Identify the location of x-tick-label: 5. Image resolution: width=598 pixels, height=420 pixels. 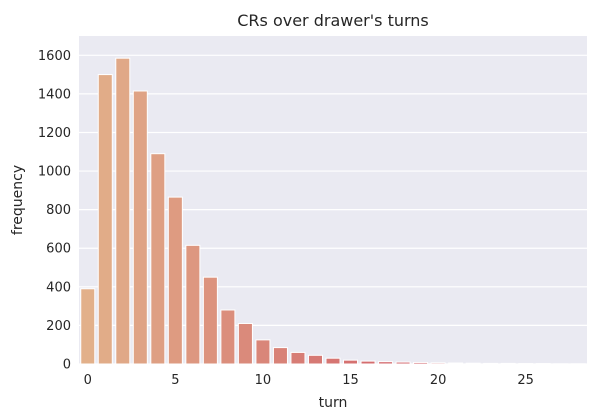
(175, 380).